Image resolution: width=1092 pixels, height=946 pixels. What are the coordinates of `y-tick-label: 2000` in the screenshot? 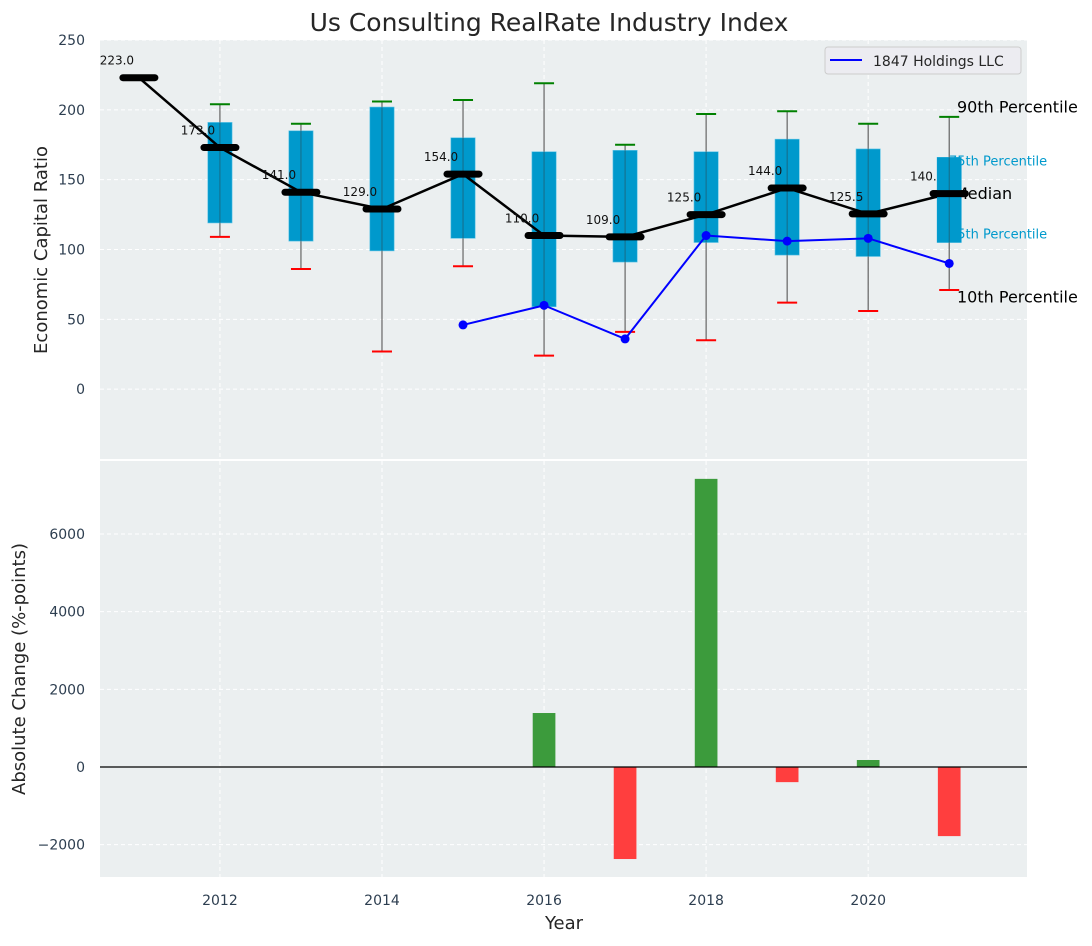 It's located at (67, 690).